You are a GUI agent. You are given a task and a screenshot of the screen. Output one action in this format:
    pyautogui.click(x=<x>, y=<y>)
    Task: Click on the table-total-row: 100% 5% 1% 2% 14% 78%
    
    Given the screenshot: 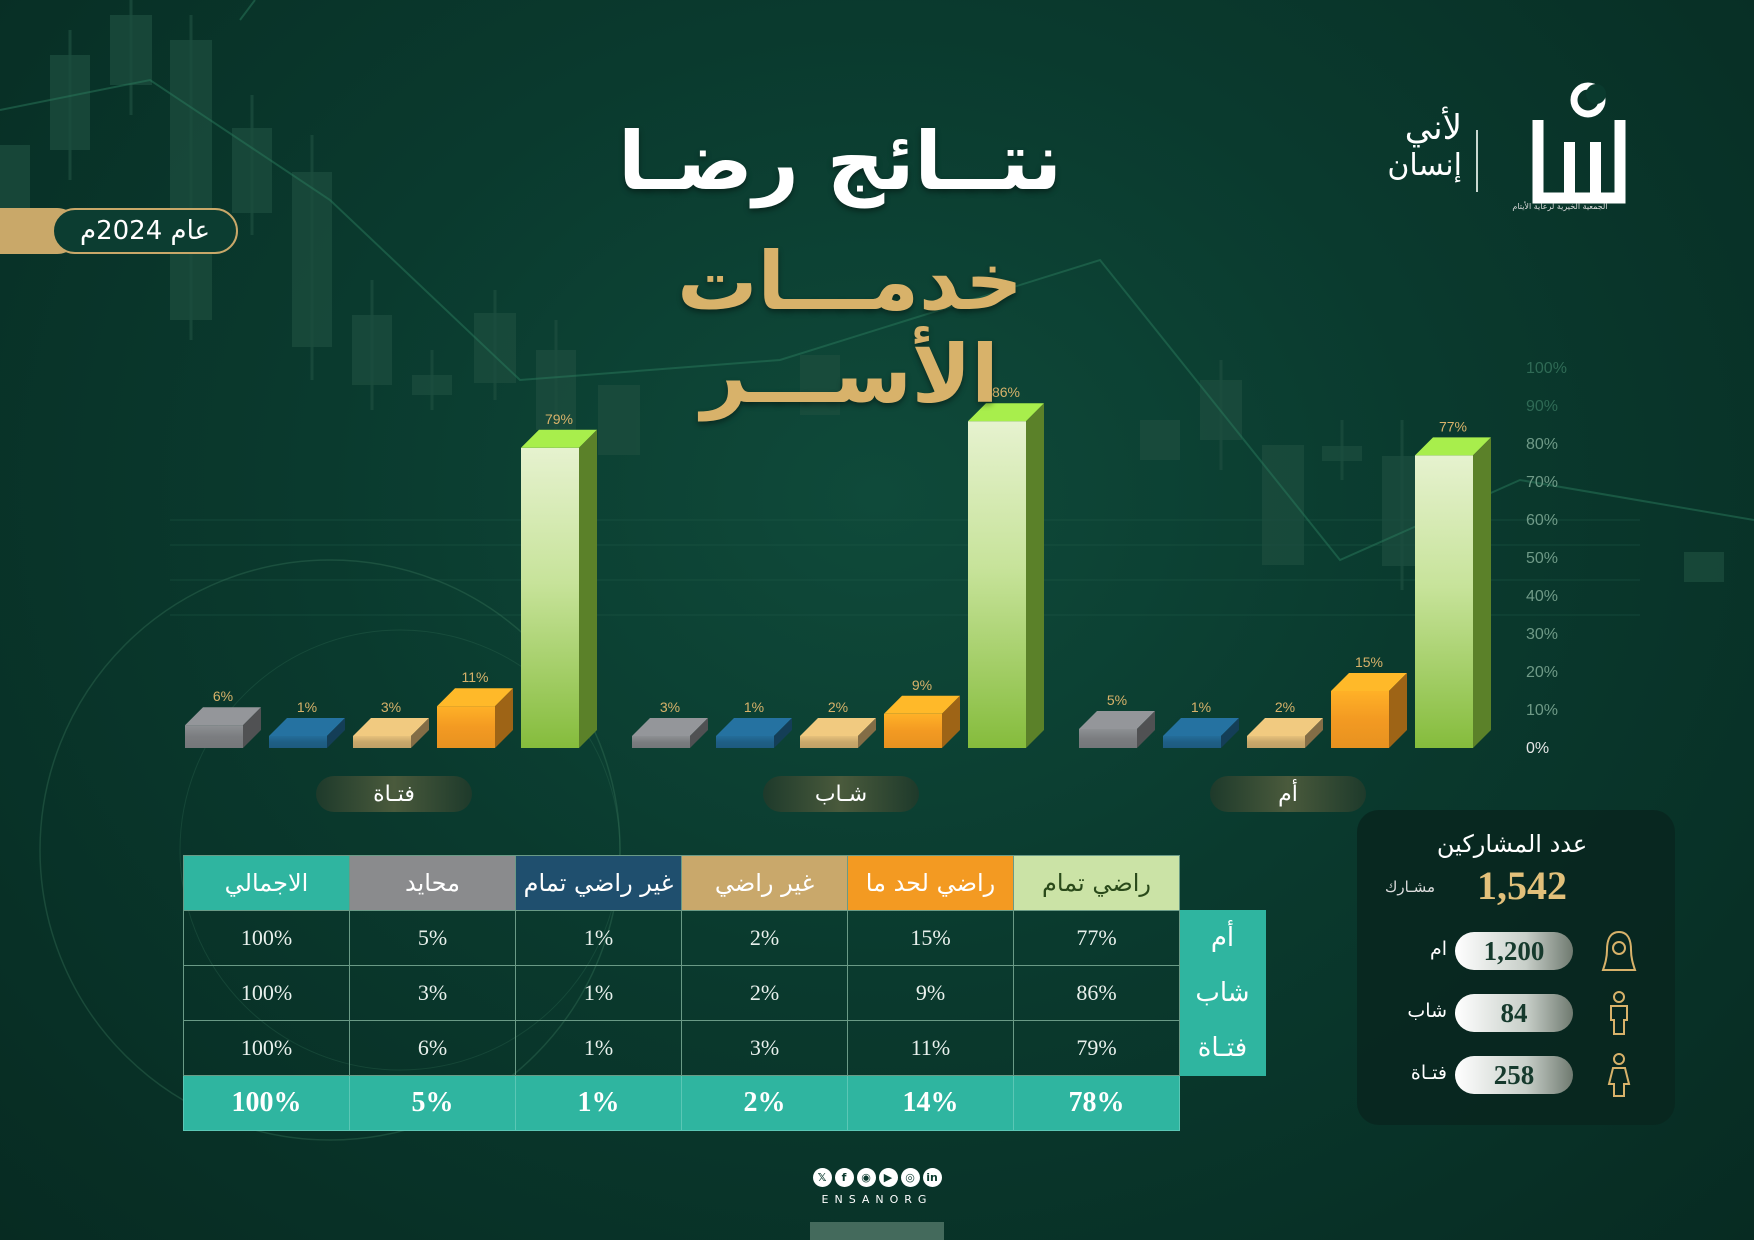 What is the action you would take?
    pyautogui.click(x=724, y=1103)
    